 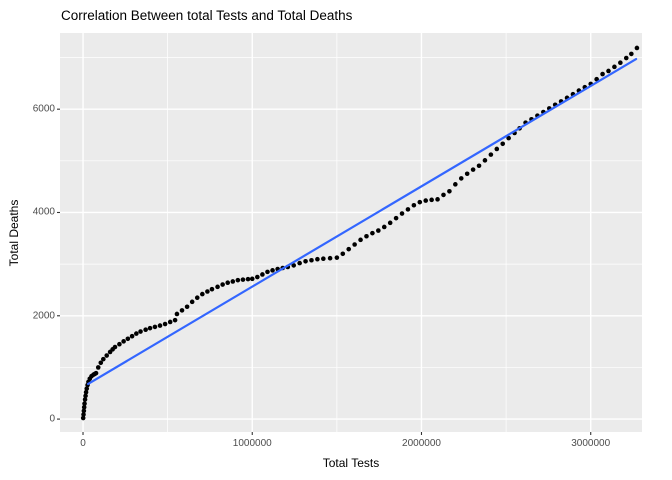 I want to click on x-axis-title: Total Tests, so click(x=351, y=463).